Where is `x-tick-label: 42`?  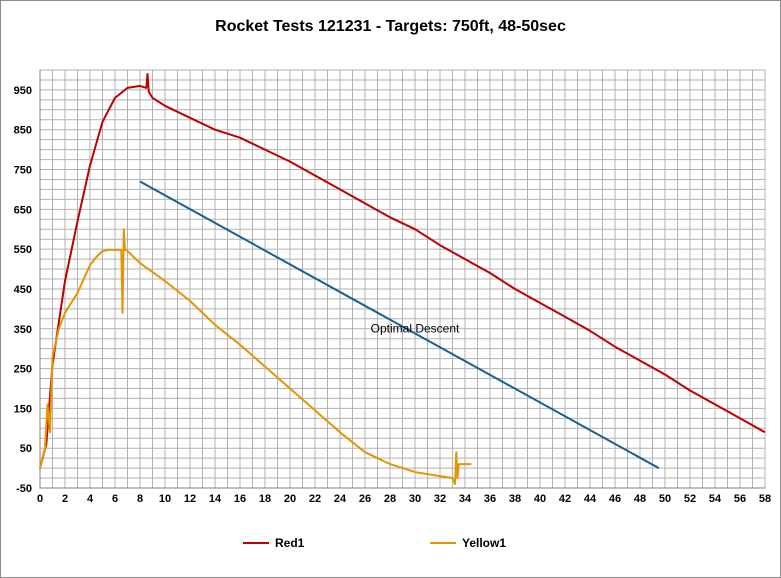
x-tick-label: 42 is located at coordinates (565, 499).